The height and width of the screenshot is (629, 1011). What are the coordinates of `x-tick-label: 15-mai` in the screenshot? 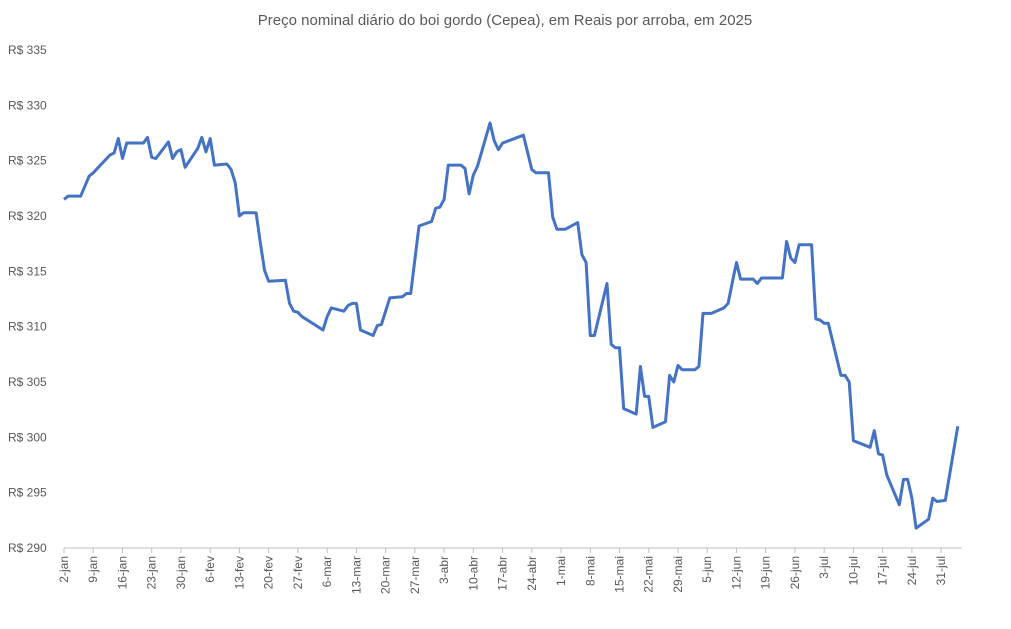 It's located at (620, 574).